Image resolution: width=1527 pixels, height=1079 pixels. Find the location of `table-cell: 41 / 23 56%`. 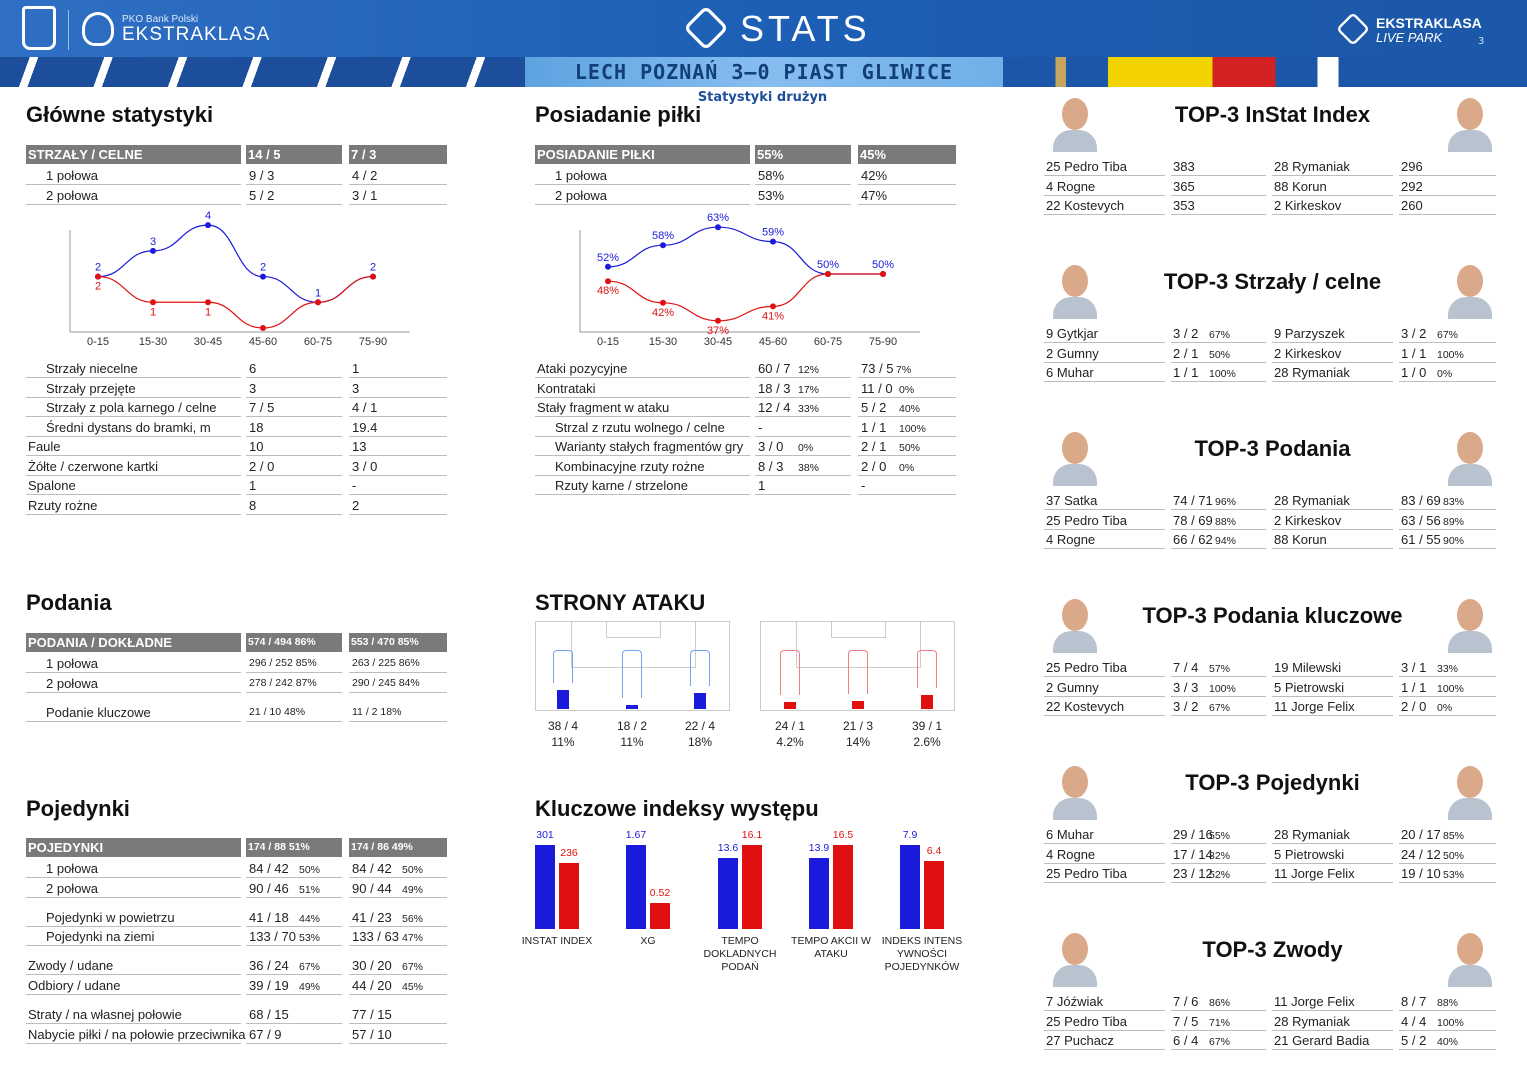

table-cell: 41 / 23 56% is located at coordinates (398, 917).